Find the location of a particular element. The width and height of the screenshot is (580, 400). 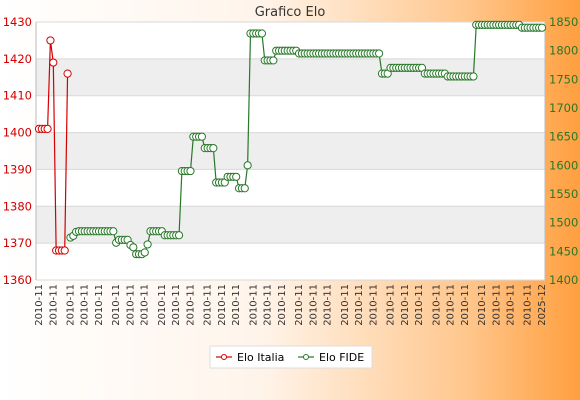

left-tick-label: 1410 is located at coordinates (17, 96).